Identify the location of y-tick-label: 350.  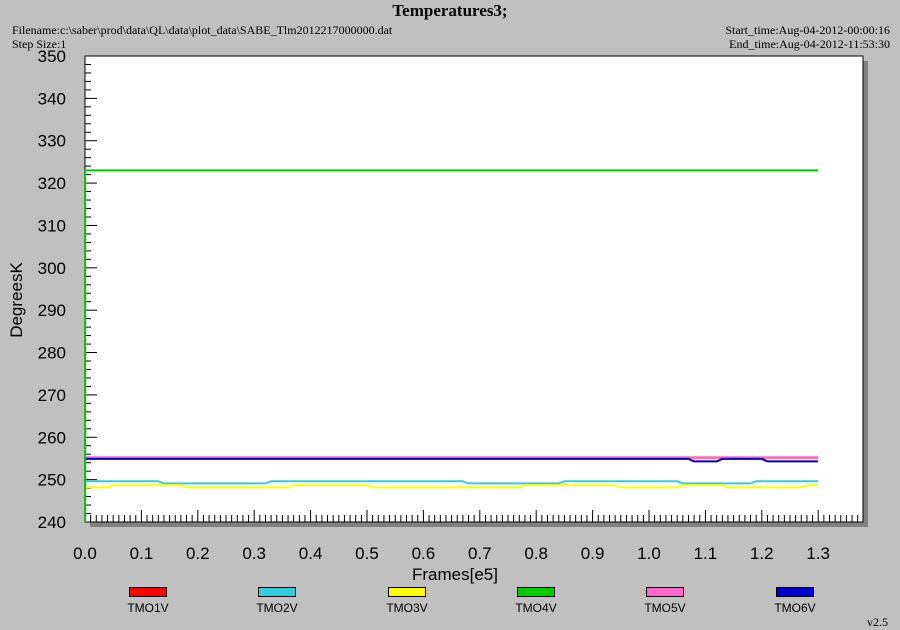
(52, 56).